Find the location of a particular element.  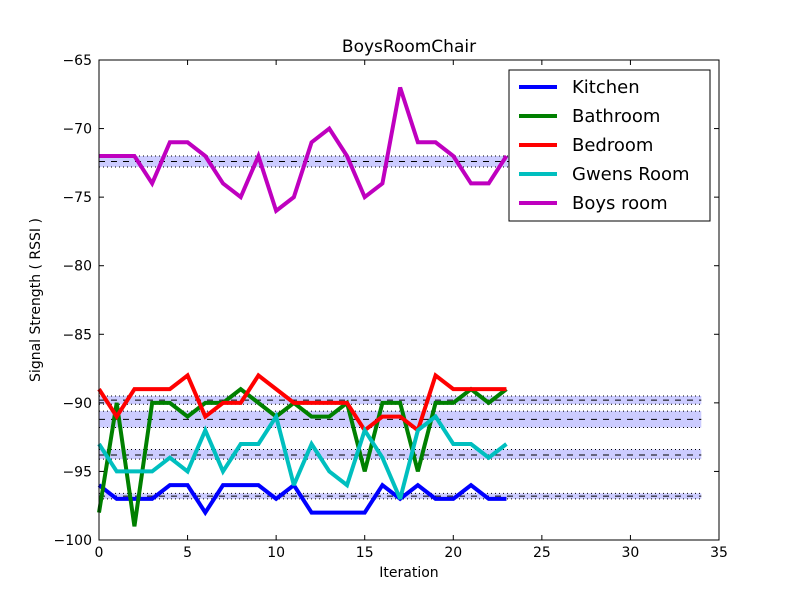

x-tick-label-6: 30 is located at coordinates (631, 553).